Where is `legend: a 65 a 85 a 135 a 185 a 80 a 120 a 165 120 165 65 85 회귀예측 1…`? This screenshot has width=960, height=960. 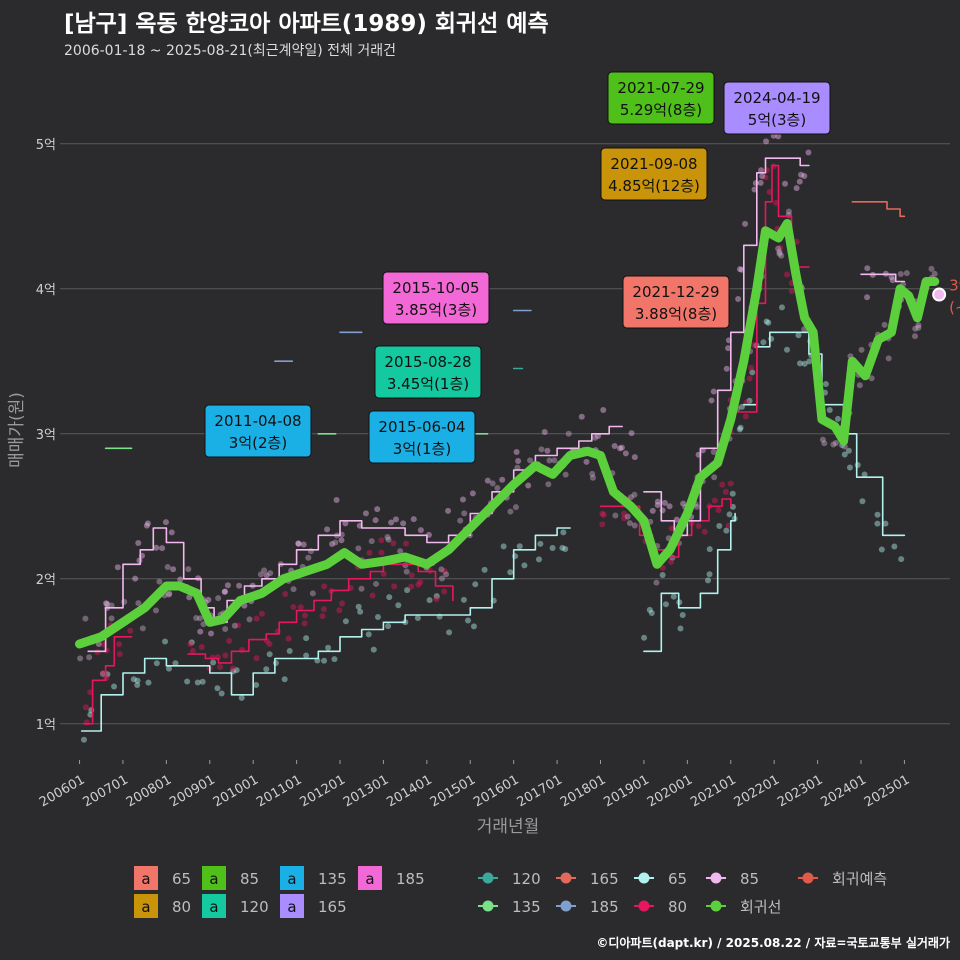 legend: a 65 a 85 a 135 a 185 a 80 a 120 a 165 120 165 65 85 회귀예측 1… is located at coordinates (510, 892).